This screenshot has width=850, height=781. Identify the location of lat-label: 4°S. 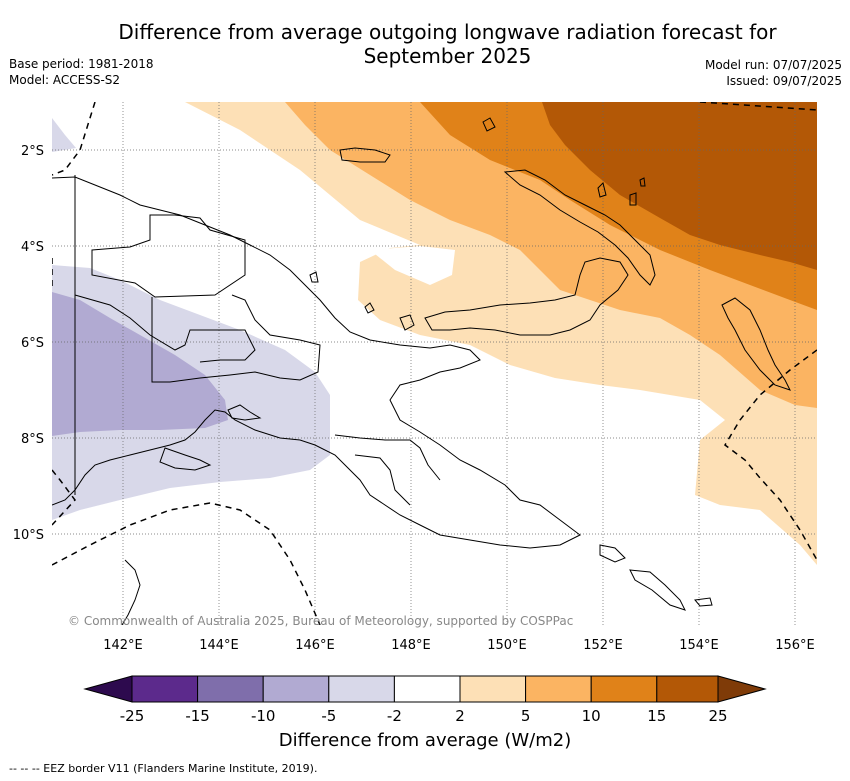
(32, 247).